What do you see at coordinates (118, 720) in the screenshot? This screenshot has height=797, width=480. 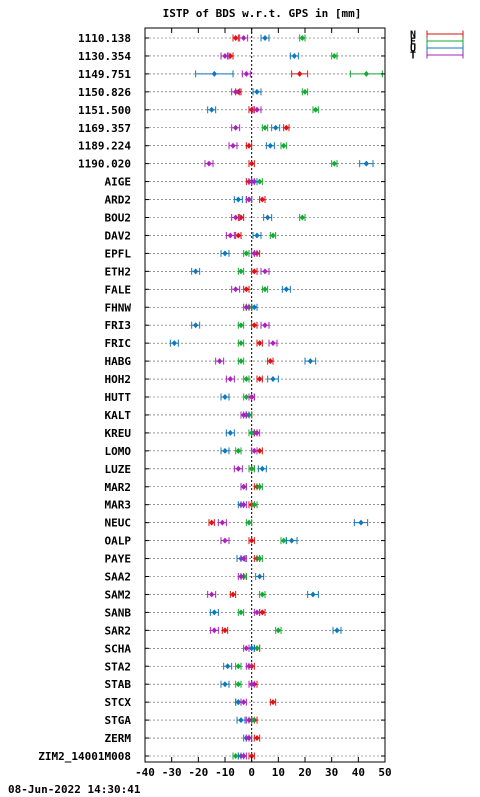 I see `category-label: STGA` at bounding box center [118, 720].